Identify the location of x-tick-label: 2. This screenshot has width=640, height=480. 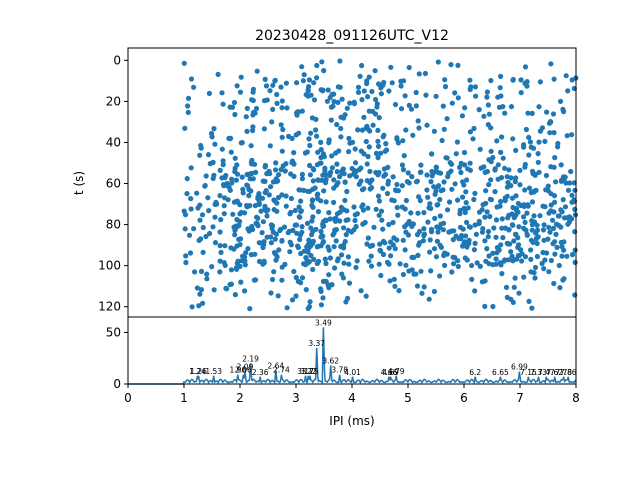
(240, 398).